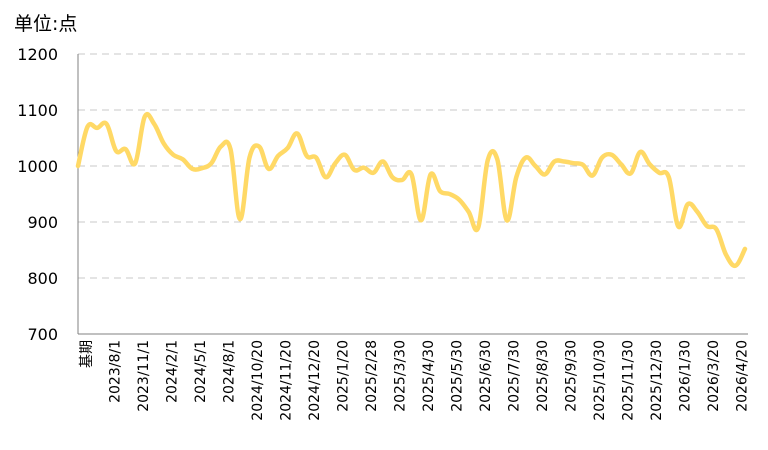  What do you see at coordinates (657, 380) in the screenshot?
I see `x-tick-label: 2025/12/30` at bounding box center [657, 380].